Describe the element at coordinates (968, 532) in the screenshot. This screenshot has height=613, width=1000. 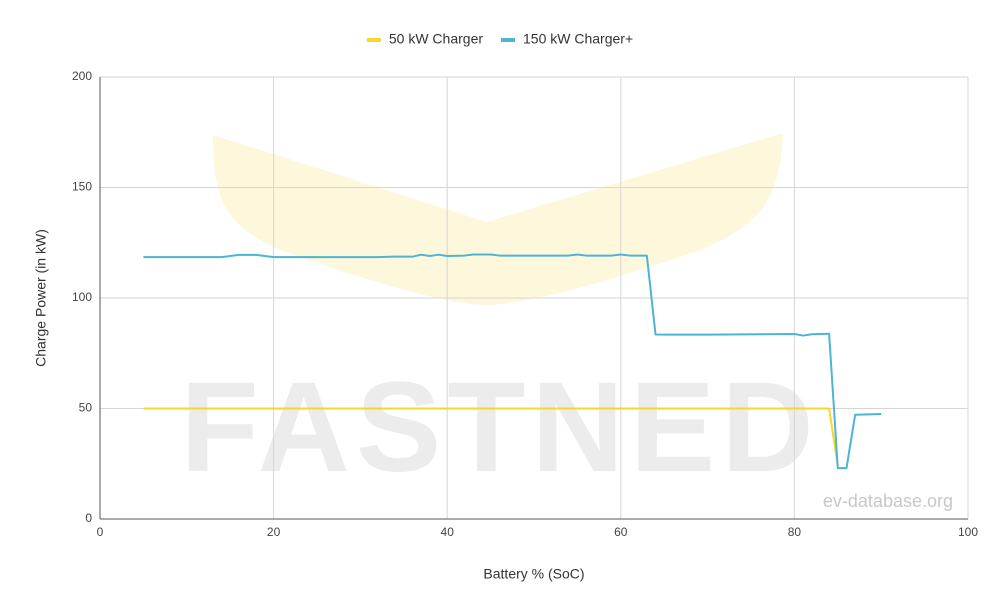
I see `x-tick-label: 100` at that location.